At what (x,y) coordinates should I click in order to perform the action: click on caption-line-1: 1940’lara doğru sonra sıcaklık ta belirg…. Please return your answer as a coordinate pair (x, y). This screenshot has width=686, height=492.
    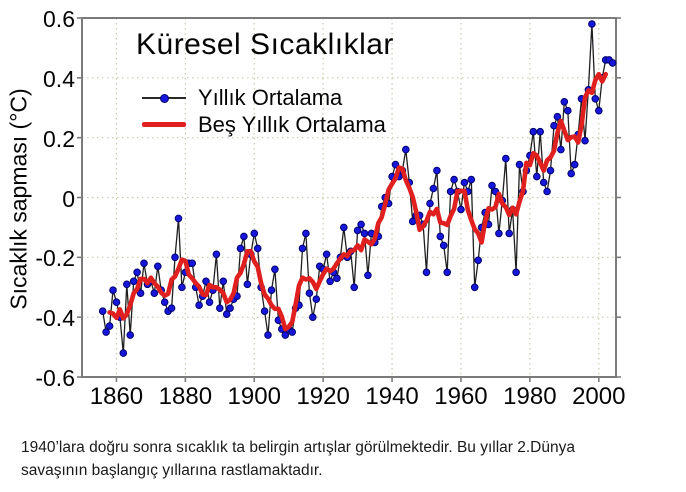
    Looking at the image, I should click on (298, 447).